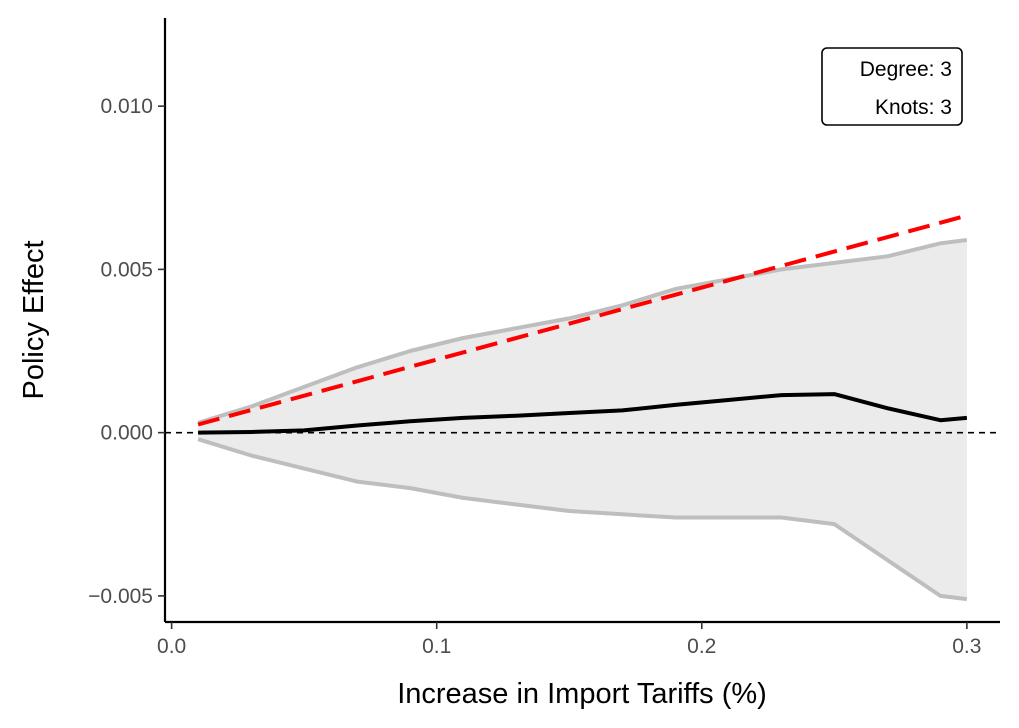 The image size is (1019, 728). I want to click on x-tick-label: 0.1, so click(436, 646).